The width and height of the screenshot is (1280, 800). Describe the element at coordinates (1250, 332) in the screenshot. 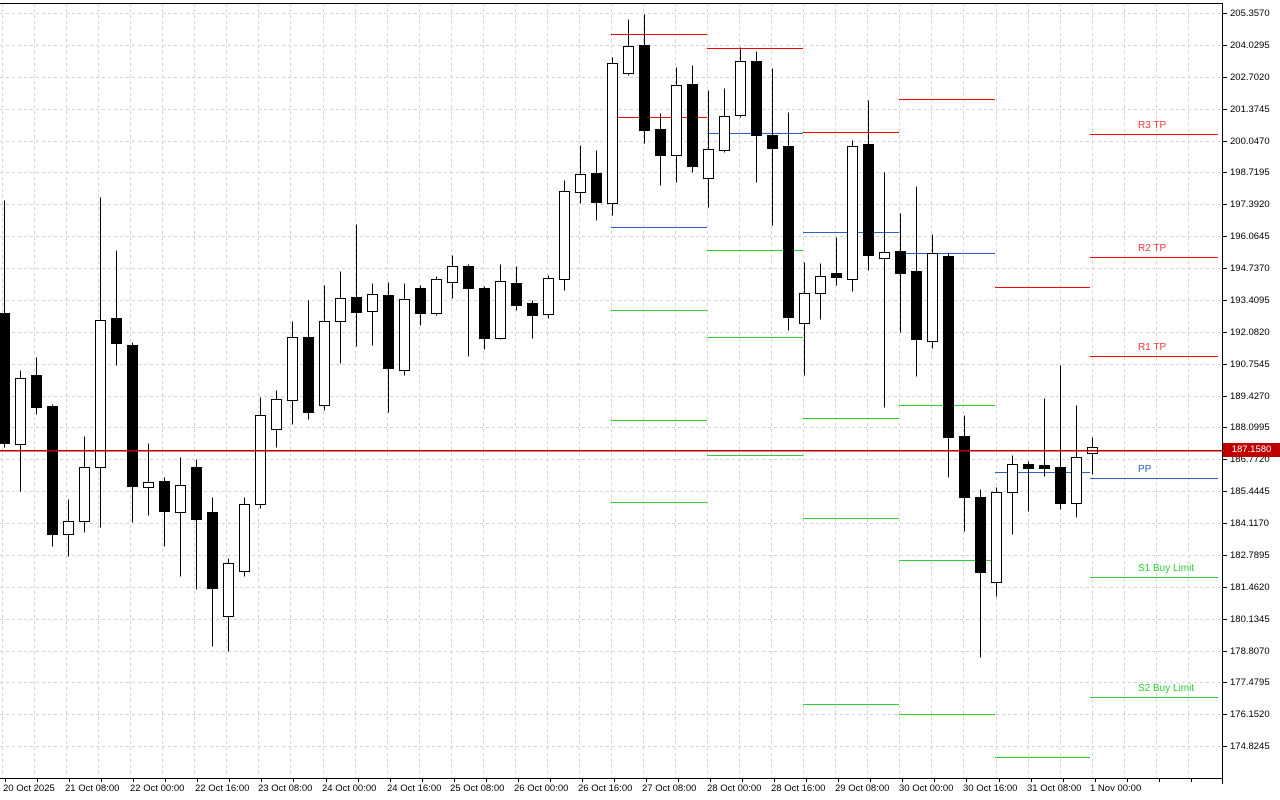

I see `price-tick-label: 192.0820` at that location.